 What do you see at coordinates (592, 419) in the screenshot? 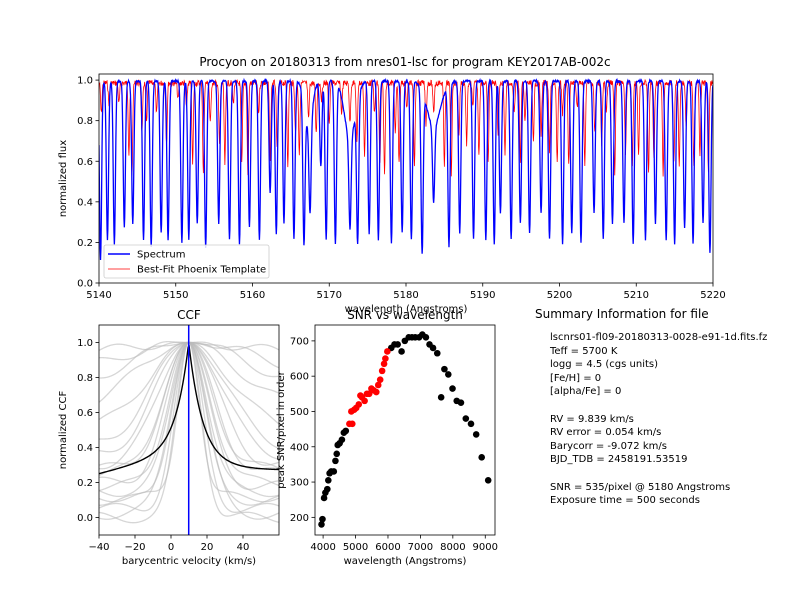
I see `summary-line: RV = 9.839 km/s` at bounding box center [592, 419].